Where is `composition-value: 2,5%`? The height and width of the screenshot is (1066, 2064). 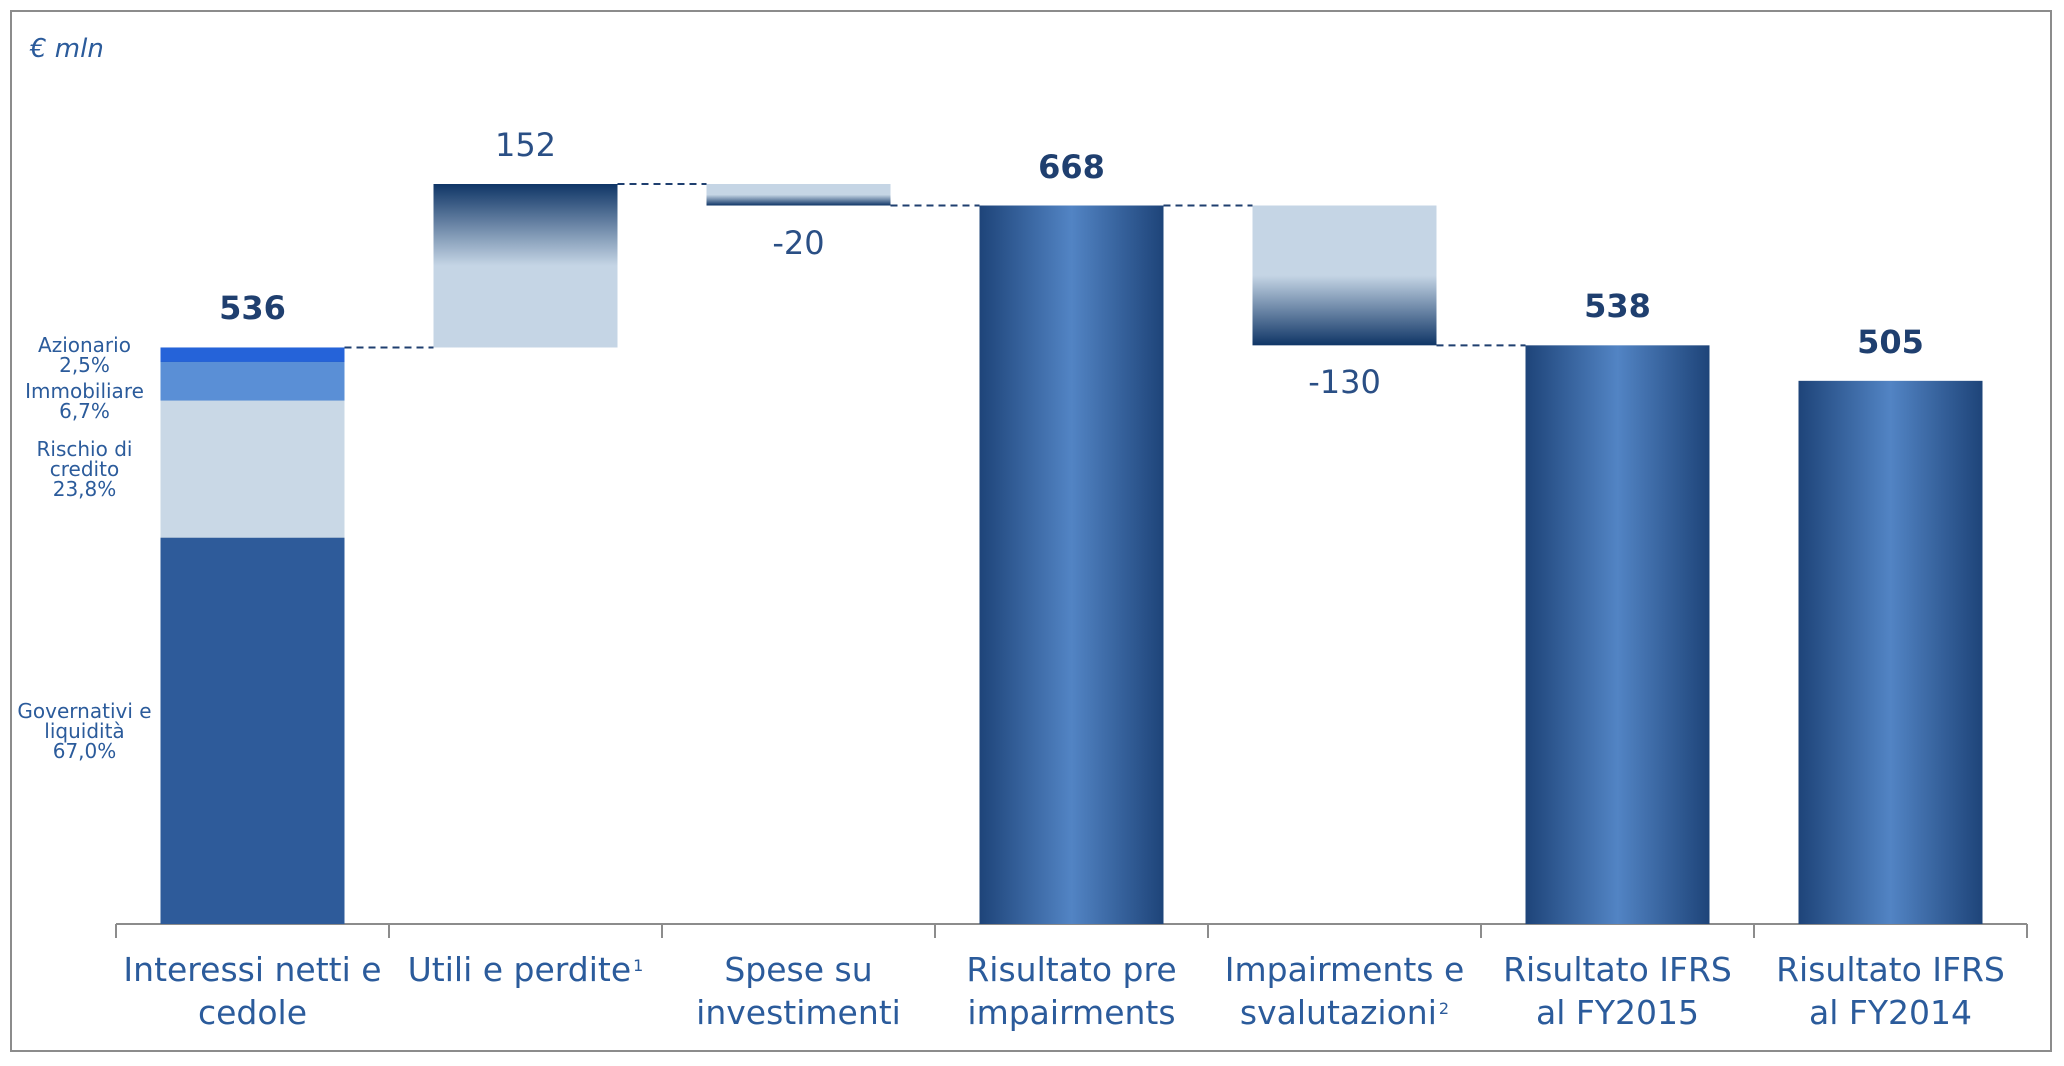
composition-value: 2,5% is located at coordinates (84, 364).